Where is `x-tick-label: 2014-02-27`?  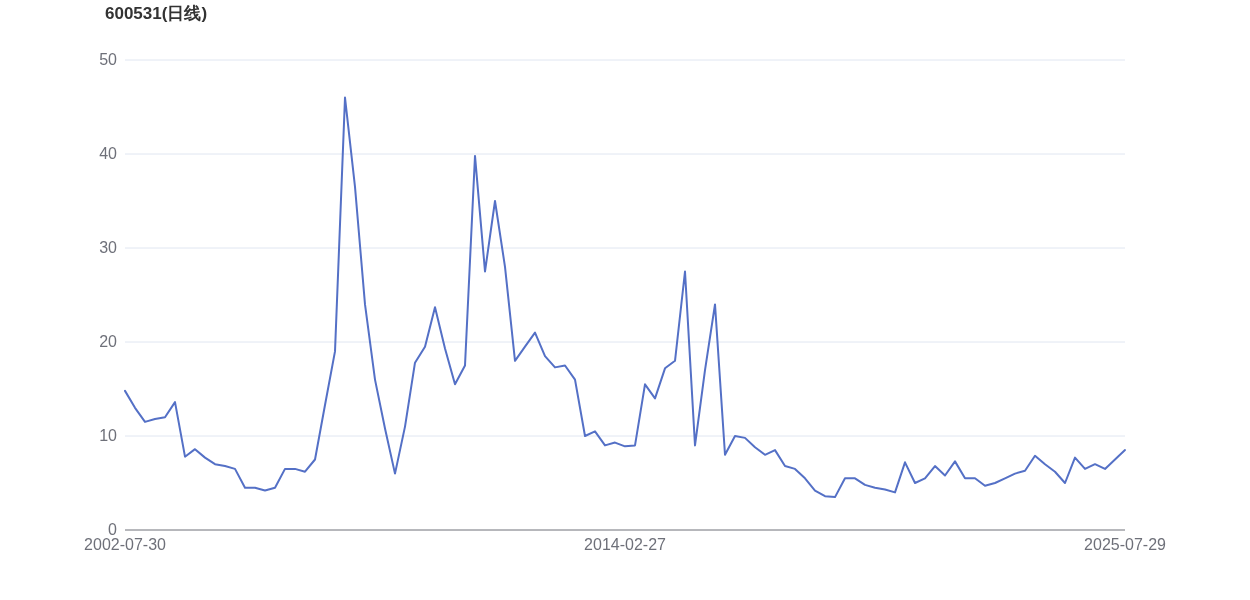 x-tick-label: 2014-02-27 is located at coordinates (625, 544).